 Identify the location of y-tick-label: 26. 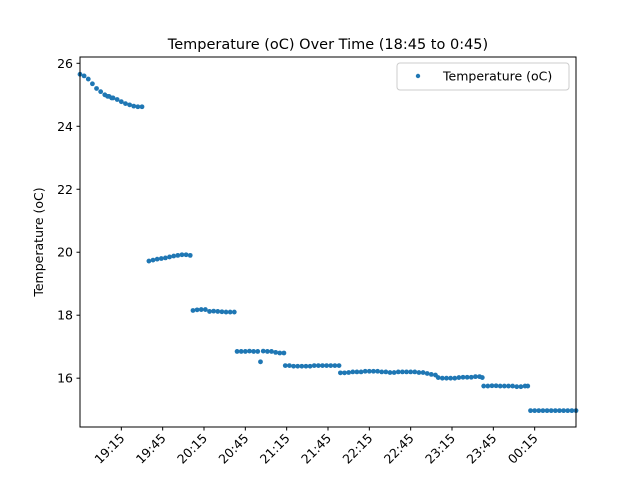
(65, 63).